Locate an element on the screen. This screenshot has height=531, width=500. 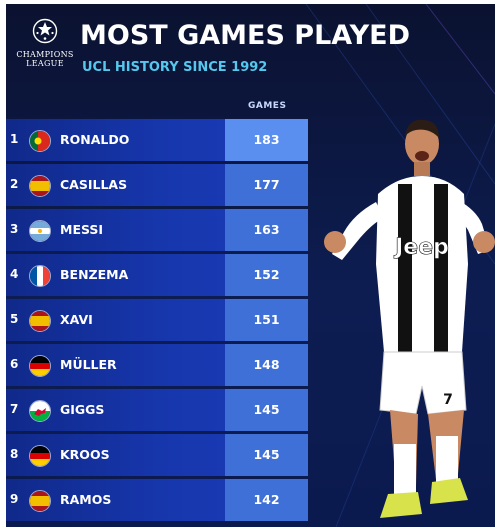
rank-number: 5 is located at coordinates (14, 319).